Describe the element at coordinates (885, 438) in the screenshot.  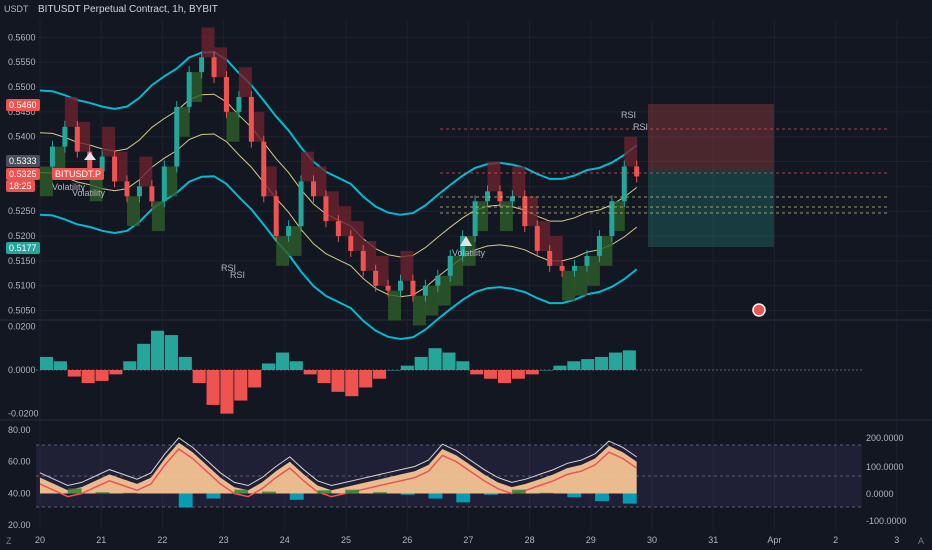
I see `y-tick-label-right: 200.0000` at that location.